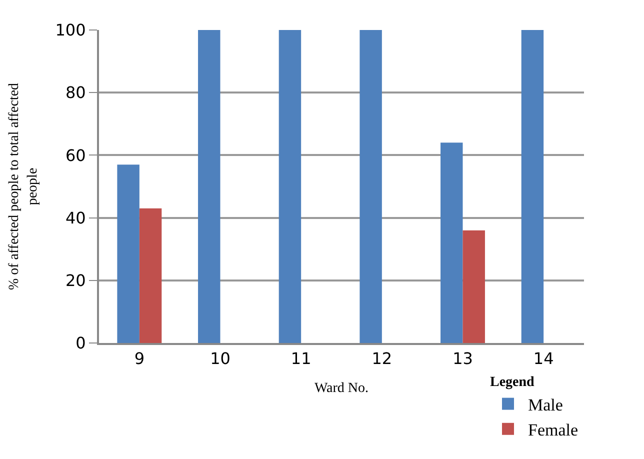 The width and height of the screenshot is (644, 459). What do you see at coordinates (75, 92) in the screenshot?
I see `y-tick-label: 80` at bounding box center [75, 92].